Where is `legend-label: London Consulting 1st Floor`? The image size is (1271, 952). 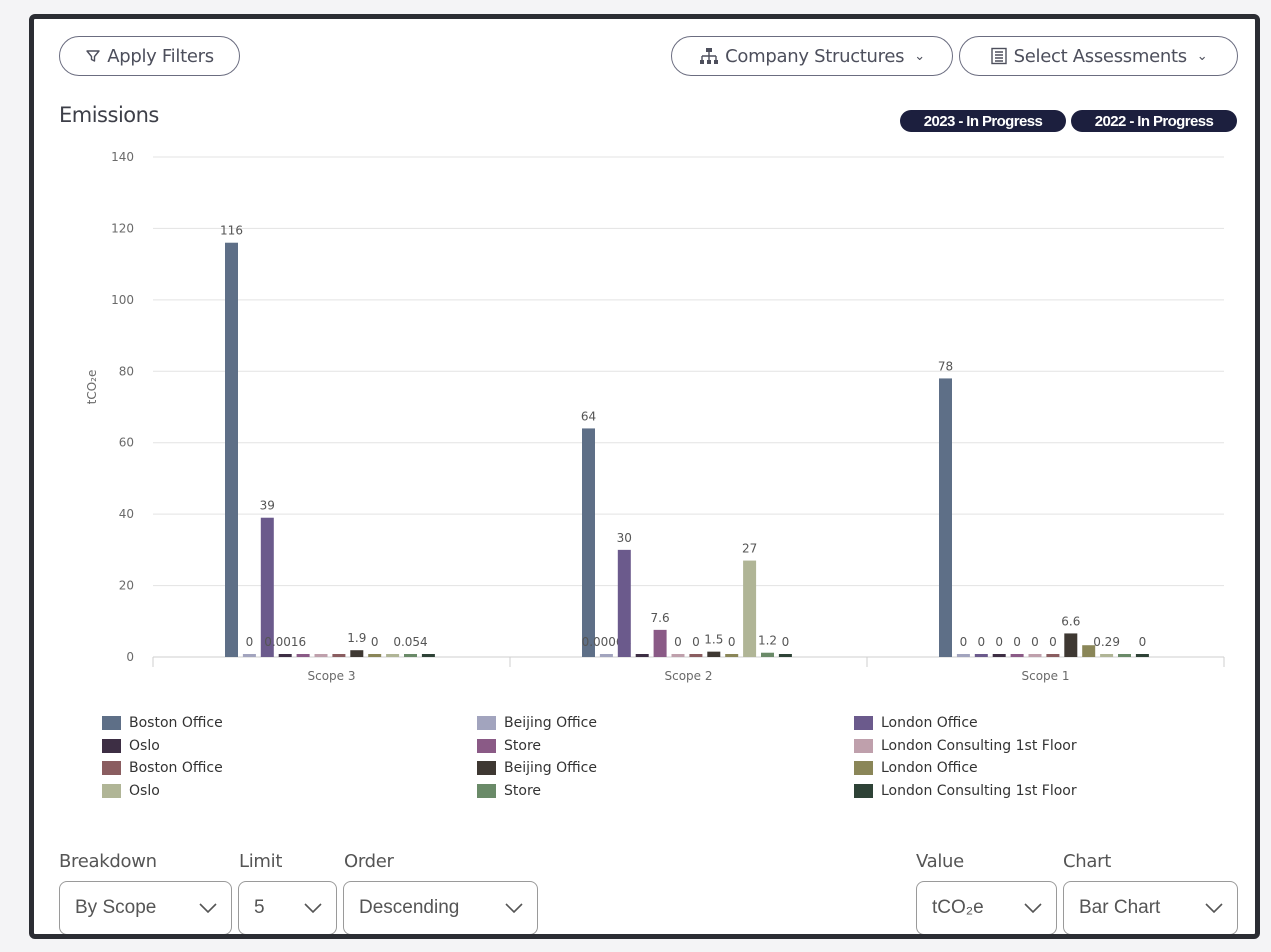 legend-label: London Consulting 1st Floor is located at coordinates (979, 790).